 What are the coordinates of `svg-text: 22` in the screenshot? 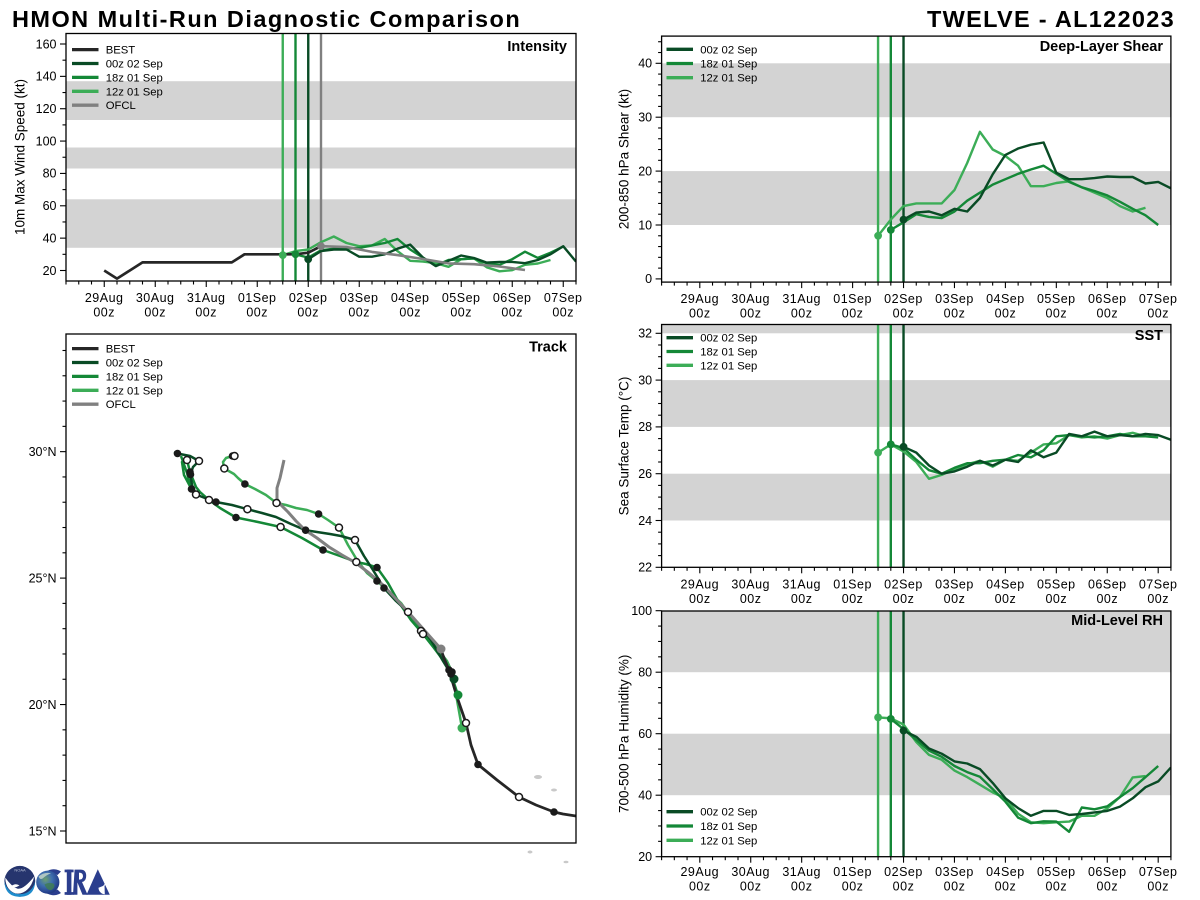 It's located at (645, 568).